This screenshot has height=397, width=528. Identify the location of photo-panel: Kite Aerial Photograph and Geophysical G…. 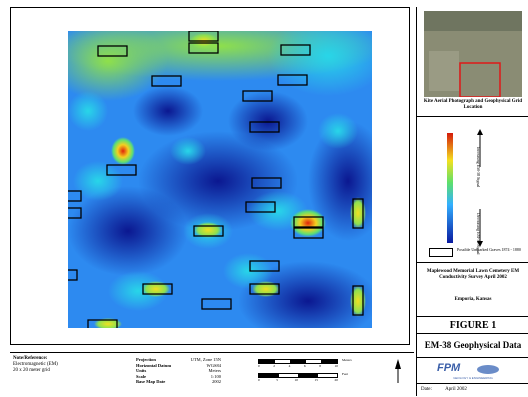
(472, 62).